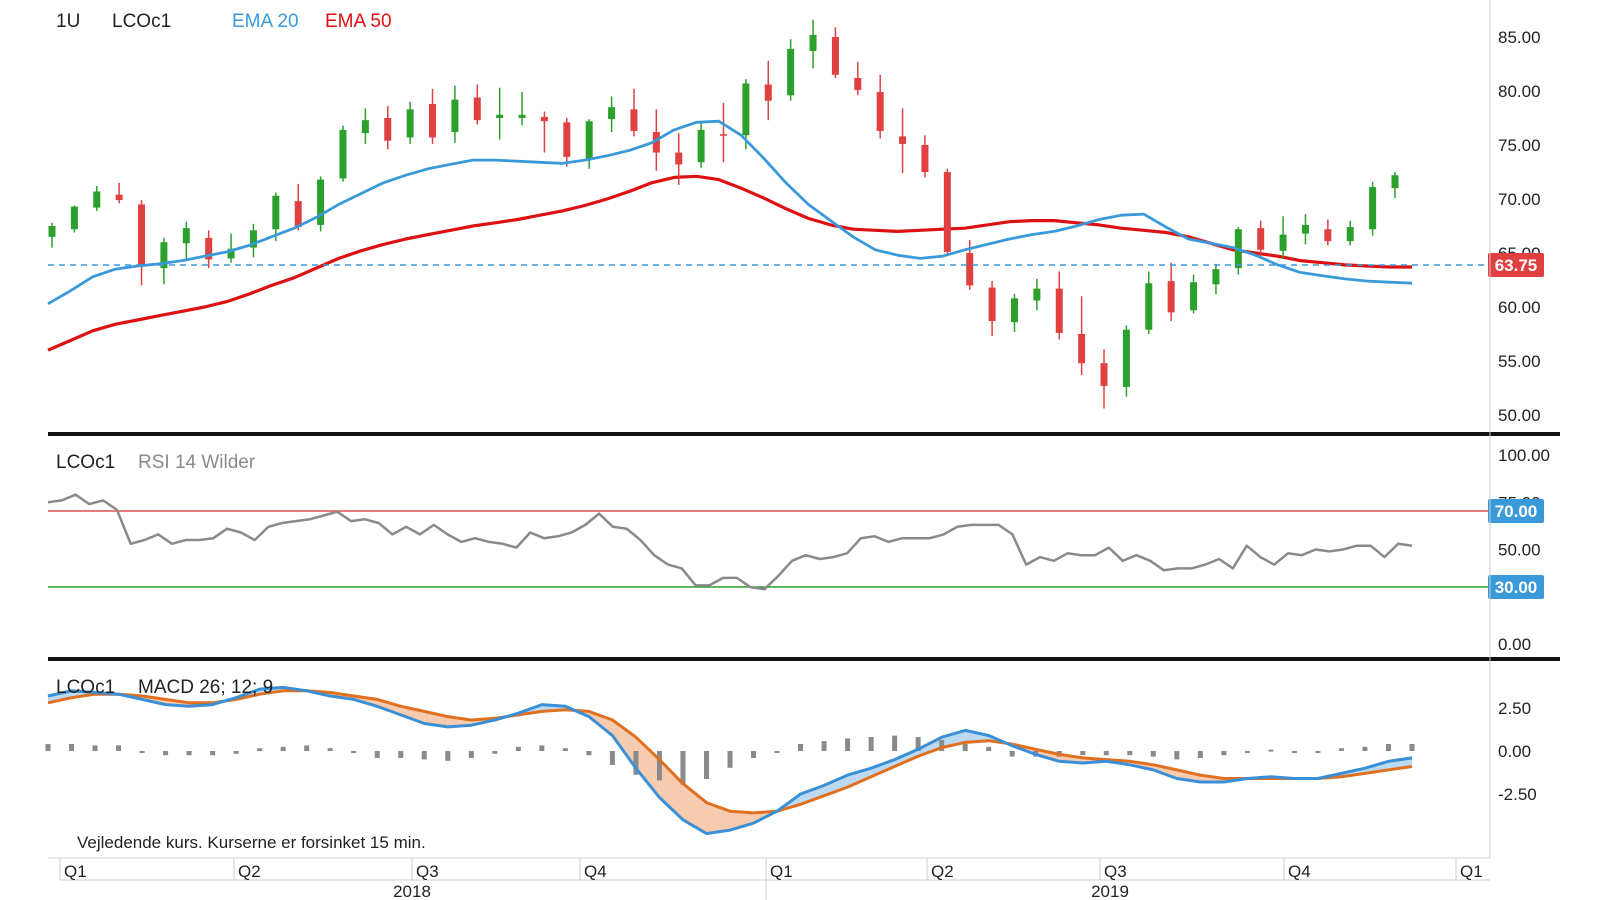 The image size is (1598, 900). I want to click on macd-study-label: MACD 26; 12; 9, so click(205, 687).